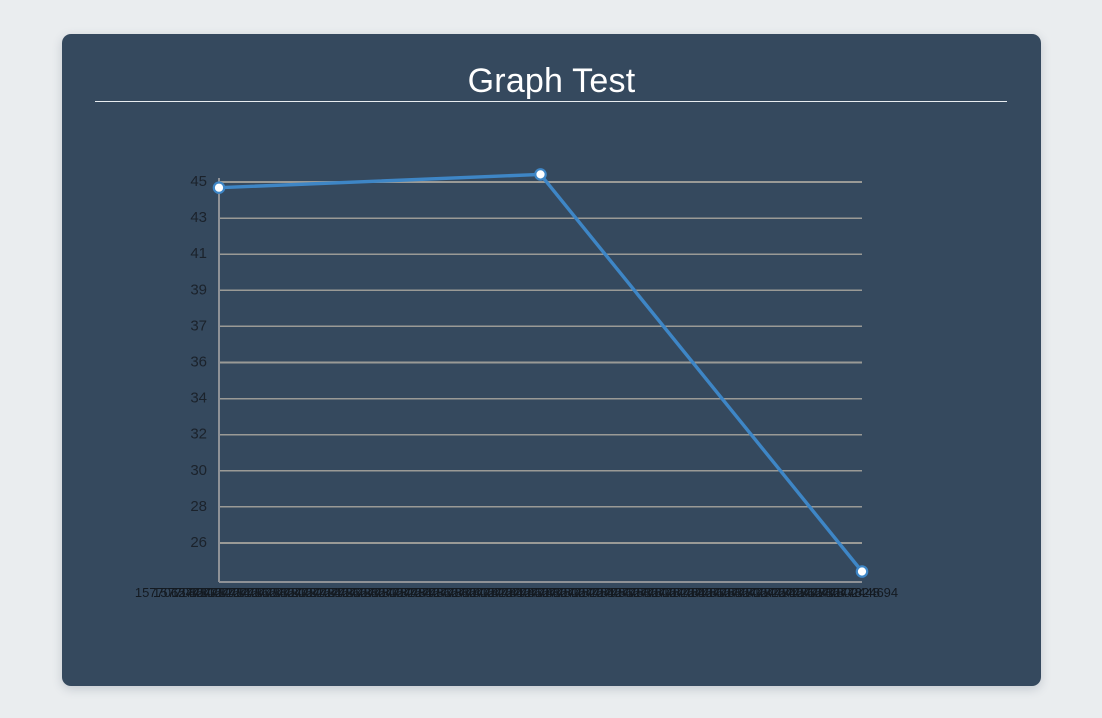 This screenshot has height=718, width=1102. I want to click on y-axis-tick-labels: 45 43 41 39 37 36 34 32 30 28 26, so click(198, 362).